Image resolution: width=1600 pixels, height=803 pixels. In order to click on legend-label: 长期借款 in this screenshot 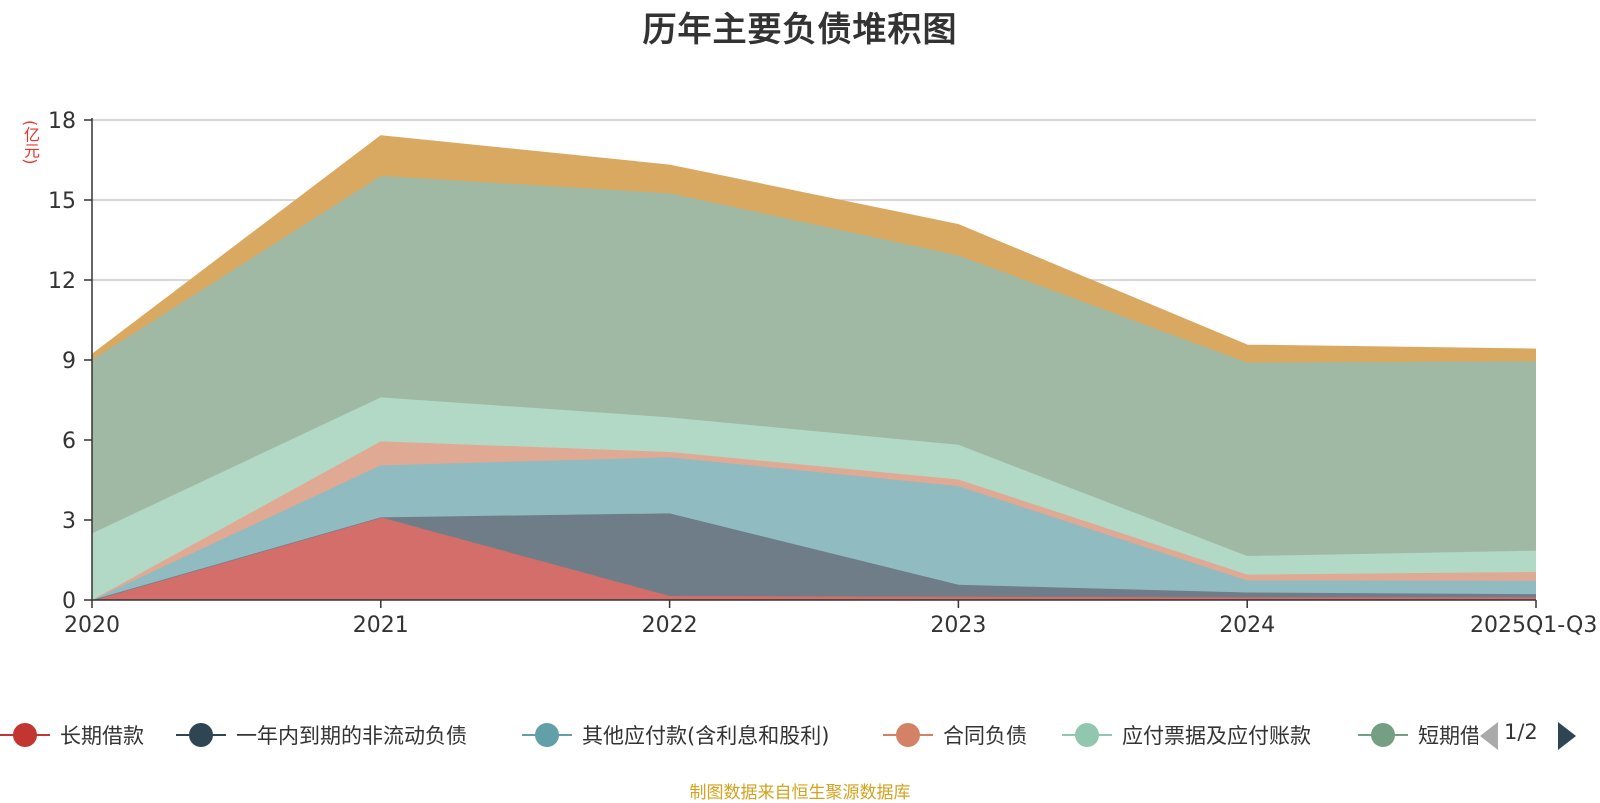, I will do `click(102, 736)`.